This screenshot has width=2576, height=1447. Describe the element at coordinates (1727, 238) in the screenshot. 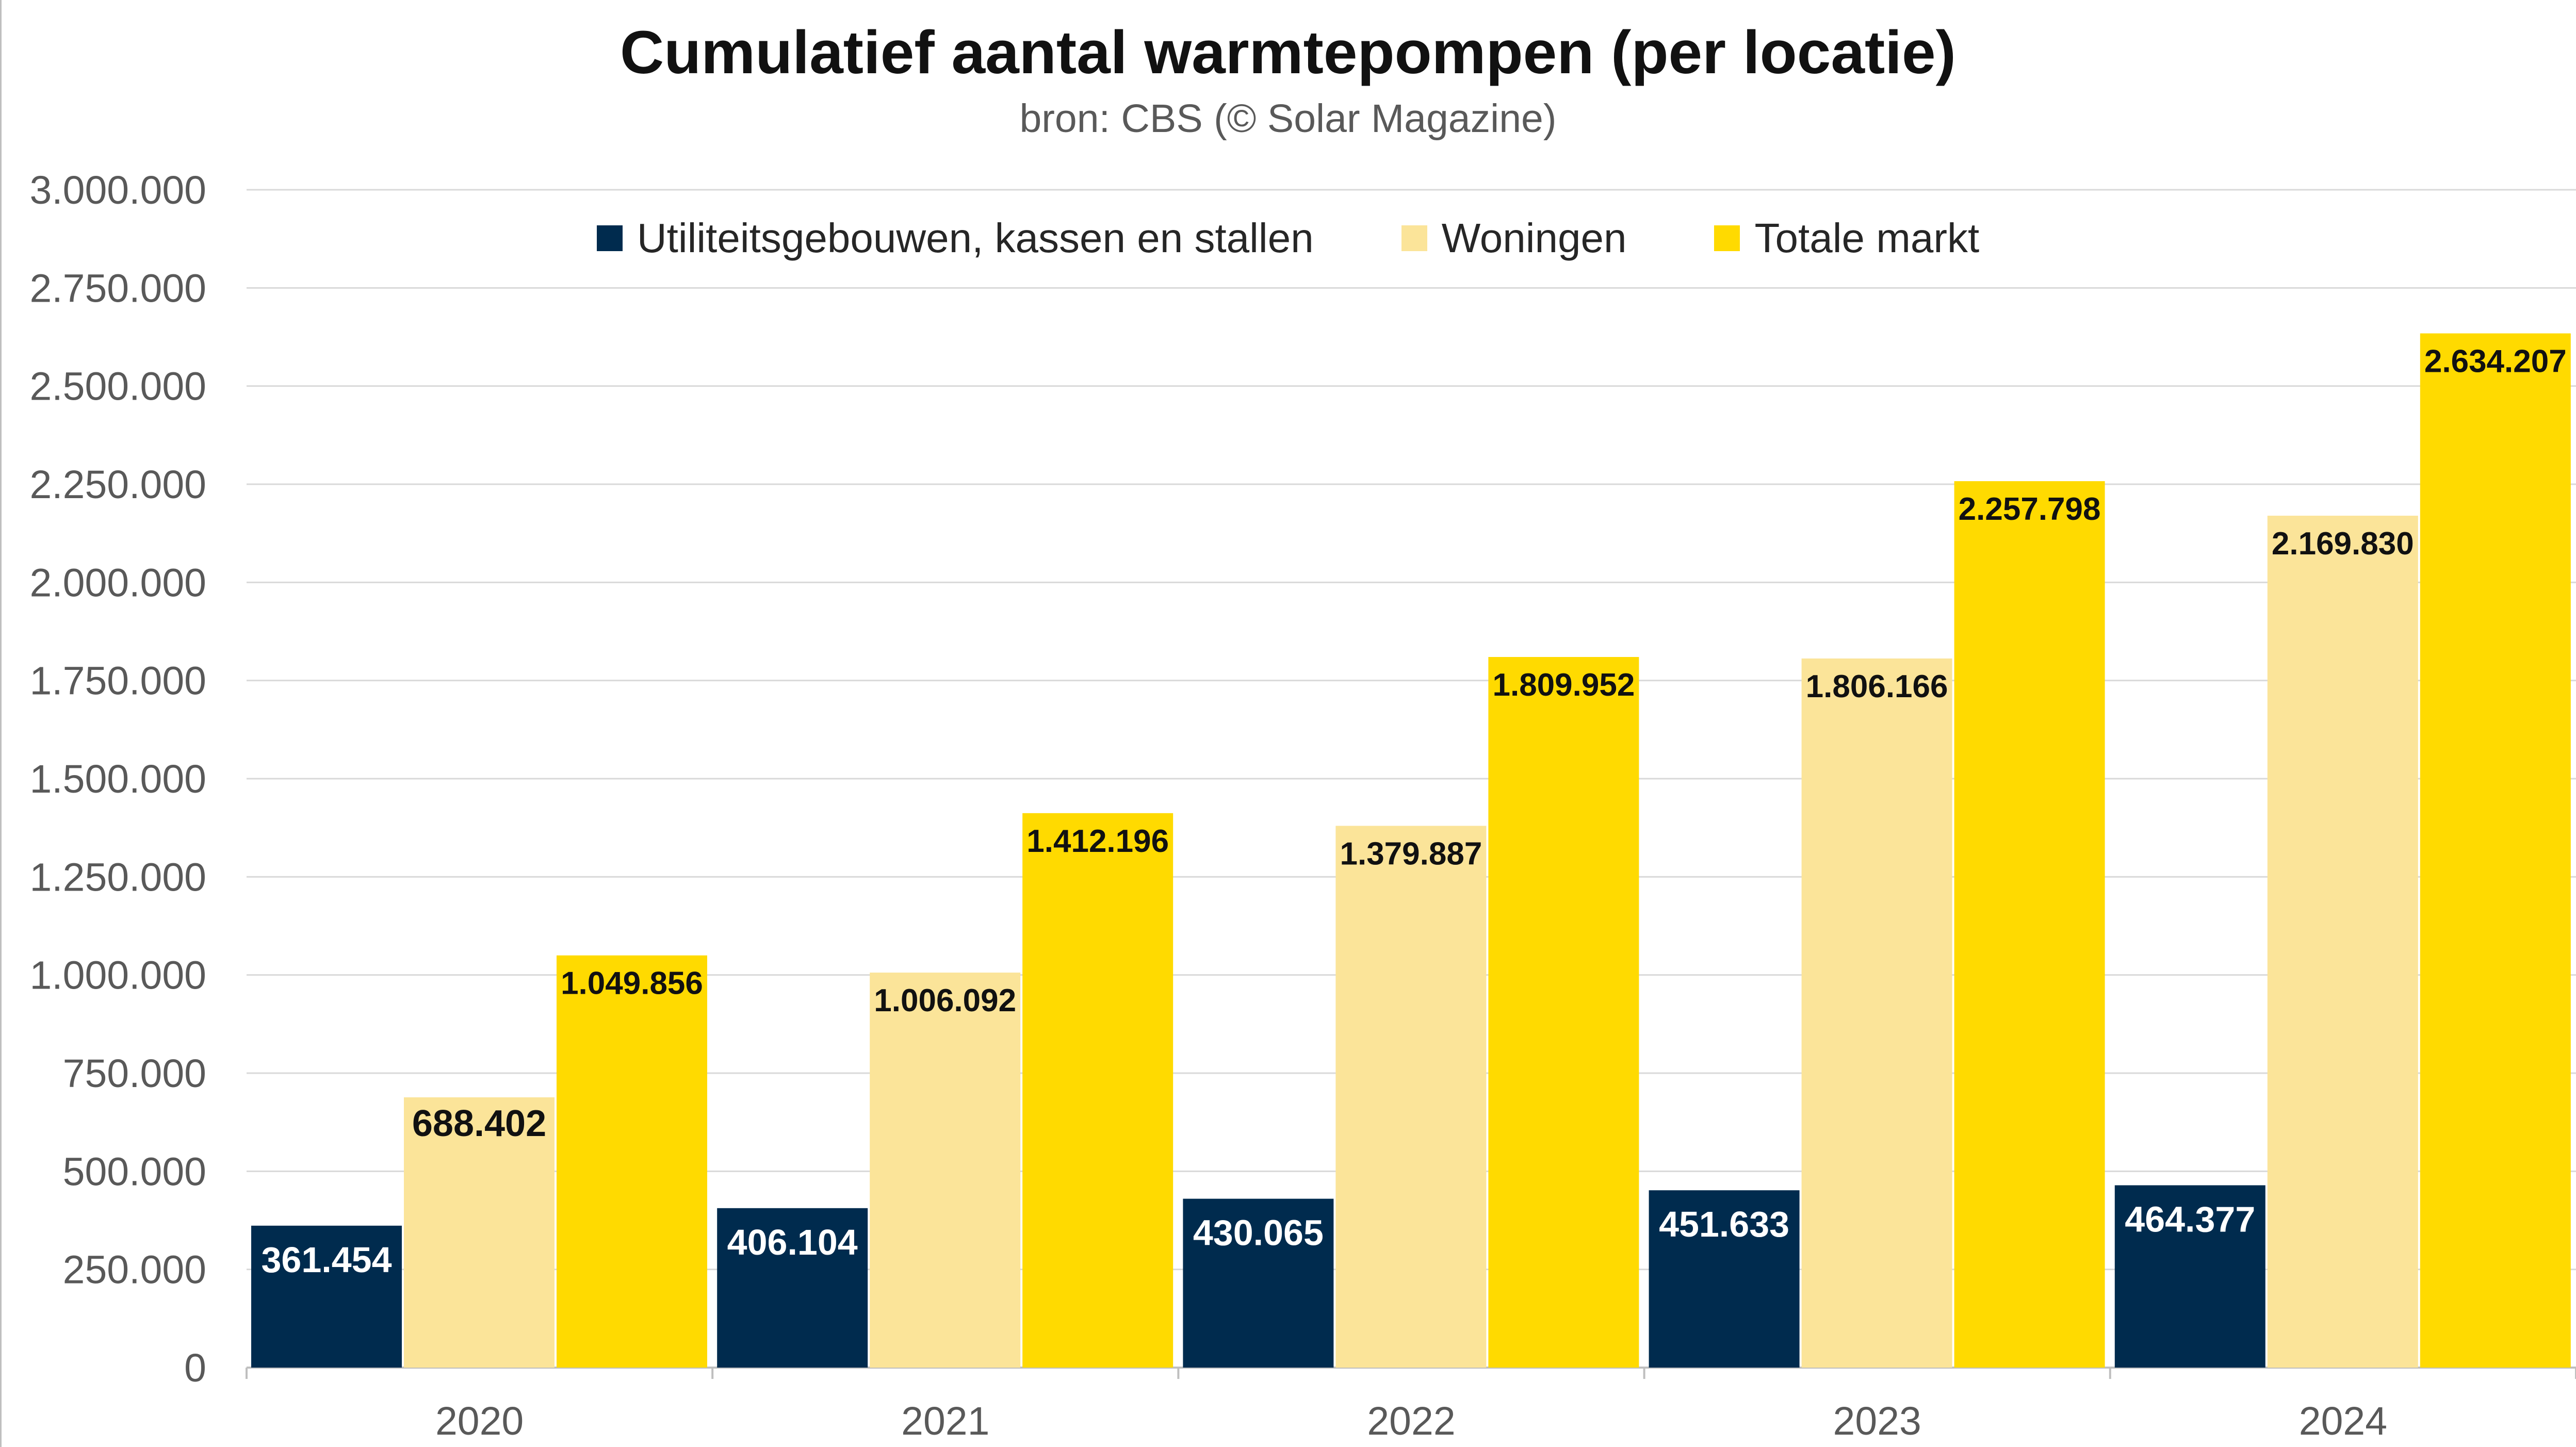

I see `legend-swatch-totale-markt` at that location.